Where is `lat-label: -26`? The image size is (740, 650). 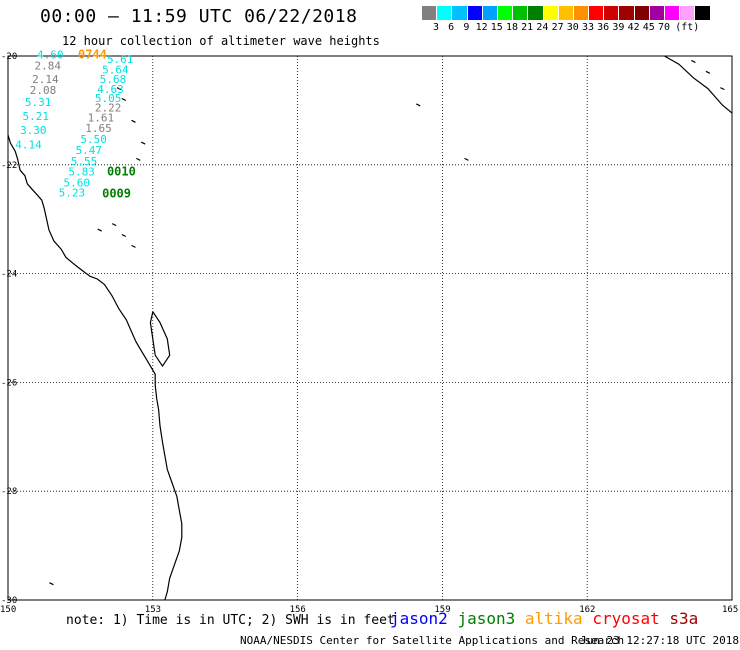
lat-label: -26 is located at coordinates (9, 383).